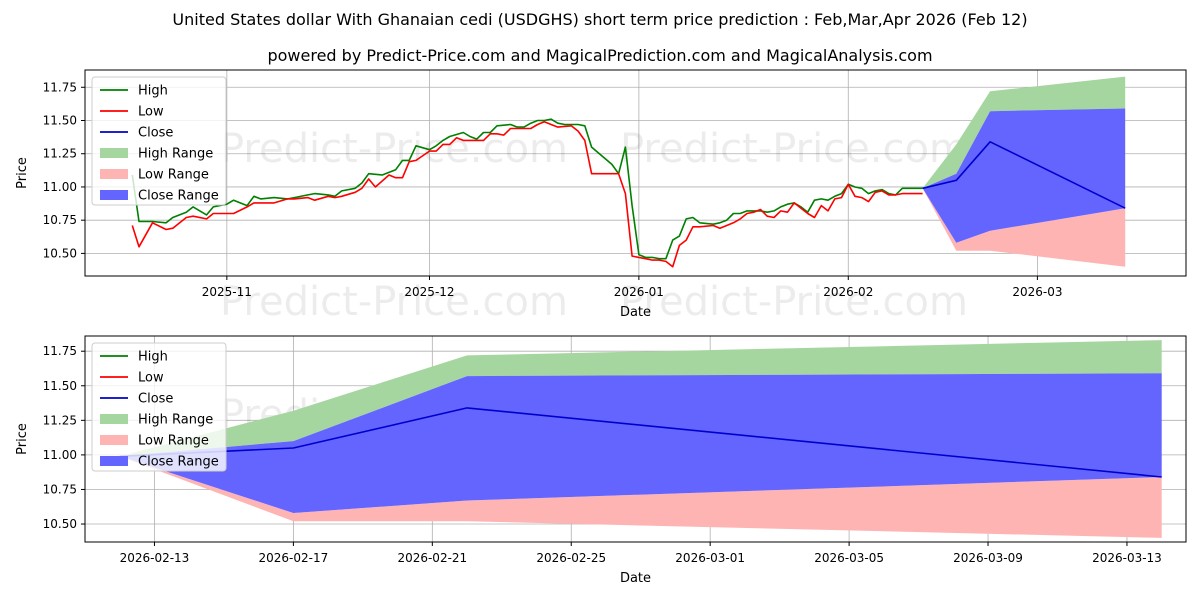 Image resolution: width=1200 pixels, height=600 pixels. Describe the element at coordinates (1024, 132) in the screenshot. I see `high-range-band` at that location.